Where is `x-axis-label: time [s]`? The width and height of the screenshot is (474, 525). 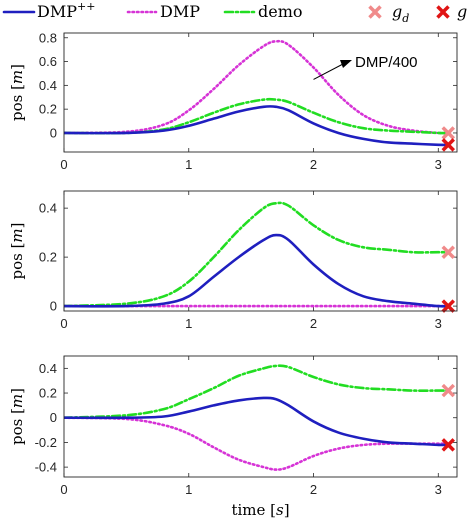 x-axis-label: time [s] is located at coordinates (260, 510).